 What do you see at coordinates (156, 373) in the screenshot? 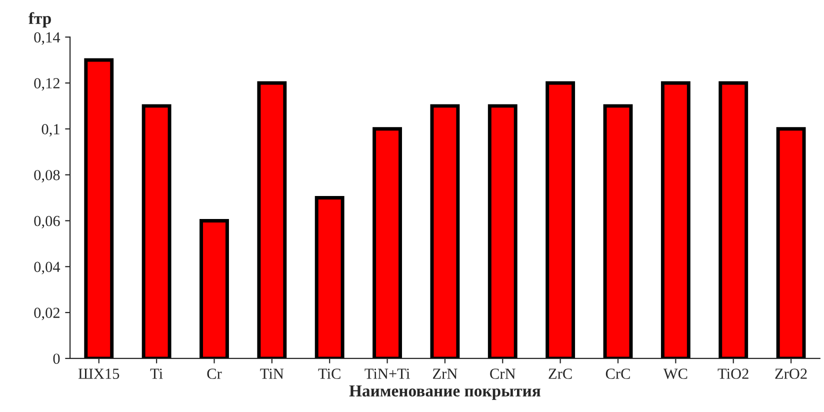
I see `x-tick-label: Ti` at bounding box center [156, 373].